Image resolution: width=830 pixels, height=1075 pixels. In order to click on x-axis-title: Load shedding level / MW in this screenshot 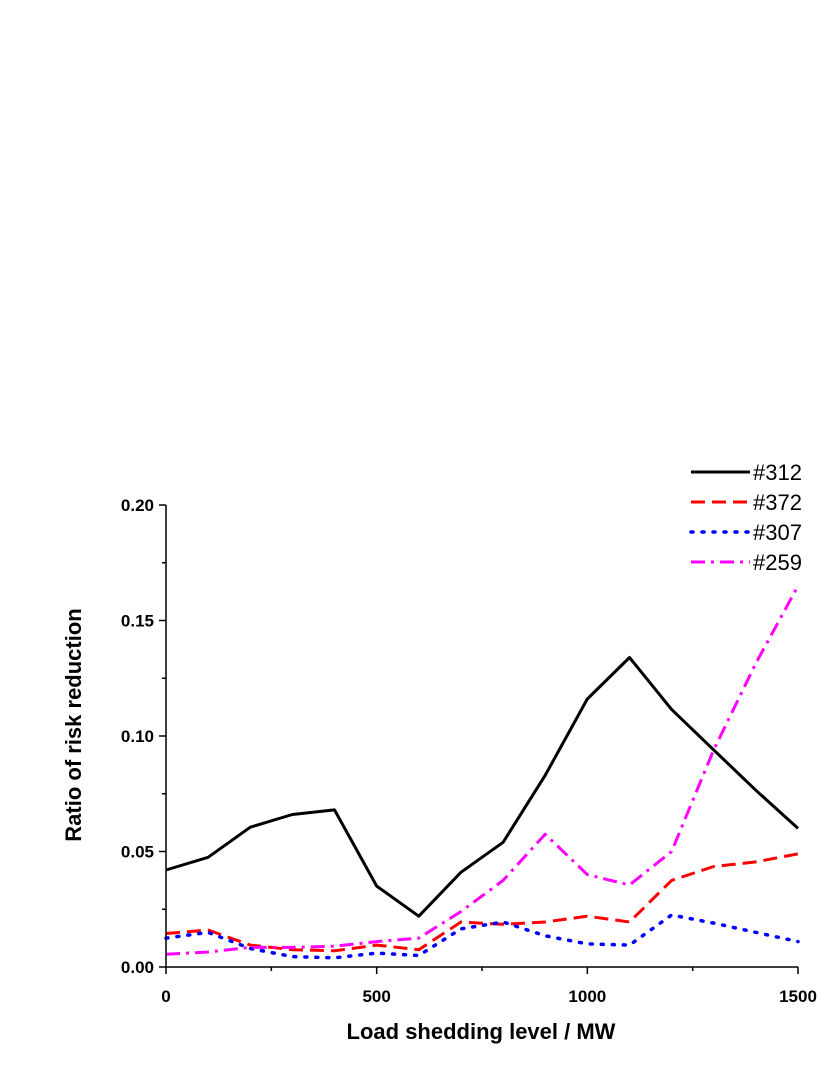, I will do `click(481, 1031)`.